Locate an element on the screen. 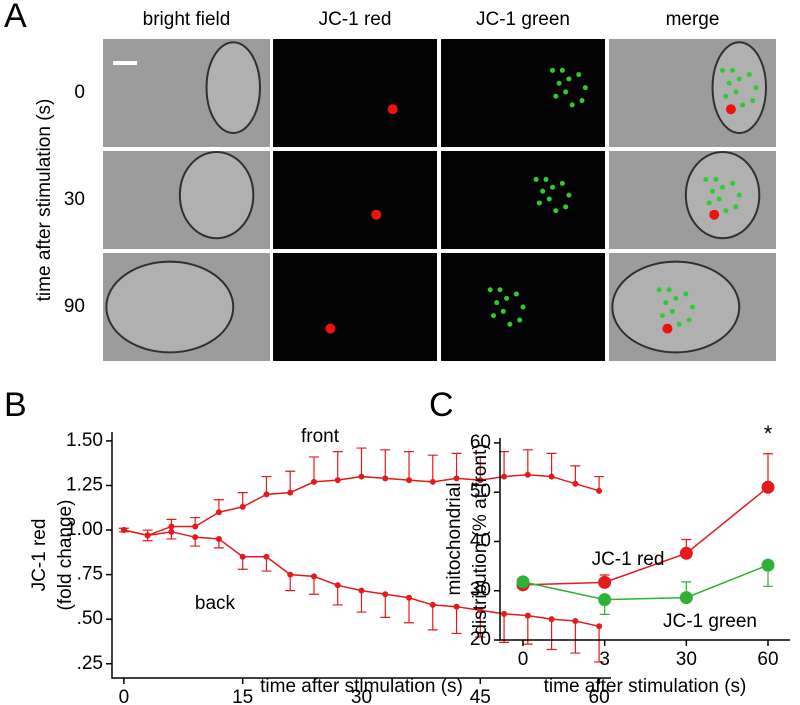 The width and height of the screenshot is (800, 705). row-label: 90 is located at coordinates (74, 306).